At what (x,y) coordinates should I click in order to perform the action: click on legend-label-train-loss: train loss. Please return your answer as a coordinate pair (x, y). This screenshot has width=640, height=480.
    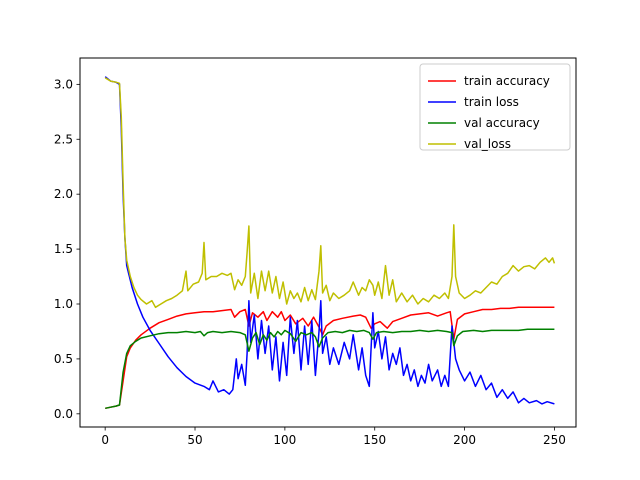
    Looking at the image, I should click on (491, 102).